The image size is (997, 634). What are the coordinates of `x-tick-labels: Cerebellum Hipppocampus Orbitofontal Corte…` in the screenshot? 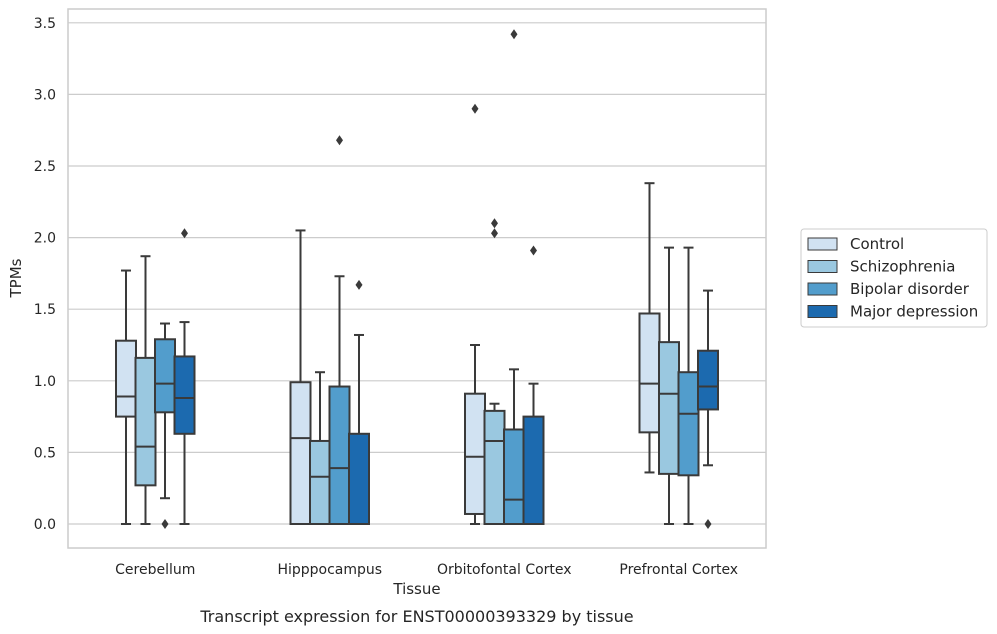 It's located at (426, 570).